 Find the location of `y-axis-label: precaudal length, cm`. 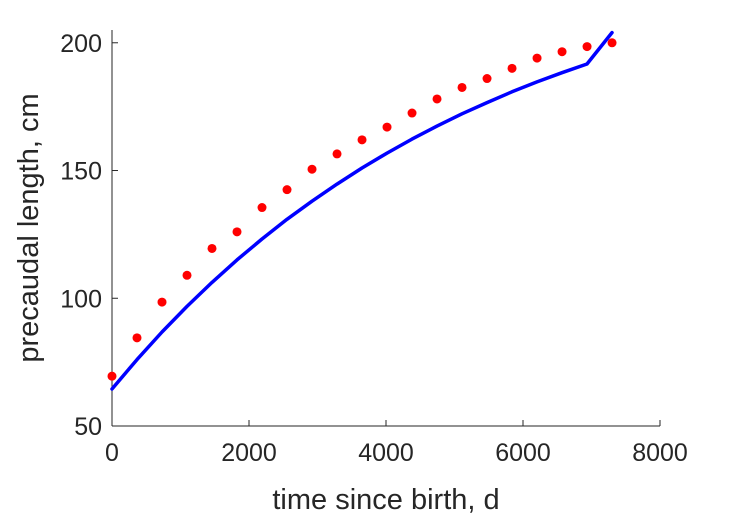

y-axis-label: precaudal length, cm is located at coordinates (29, 227).